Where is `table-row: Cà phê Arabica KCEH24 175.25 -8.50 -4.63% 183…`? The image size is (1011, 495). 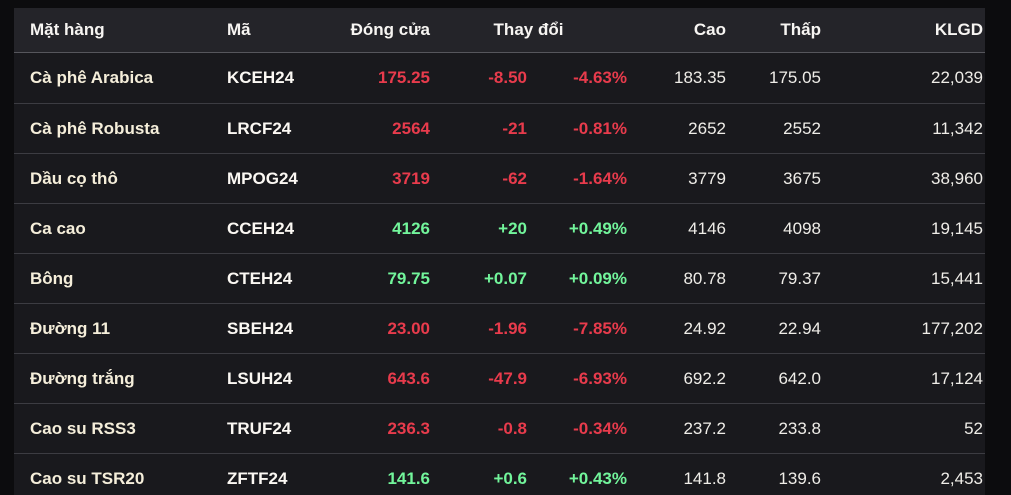
table-row: Cà phê Arabica KCEH24 175.25 -8.50 -4.63% 183… is located at coordinates (499, 78).